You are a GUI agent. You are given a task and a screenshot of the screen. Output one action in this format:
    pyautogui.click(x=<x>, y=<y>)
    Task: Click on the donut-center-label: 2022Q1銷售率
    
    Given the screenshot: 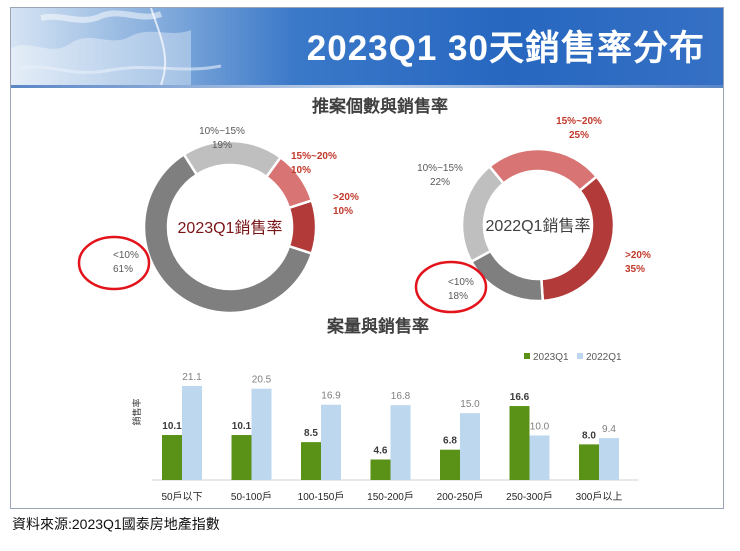 What is the action you would take?
    pyautogui.click(x=538, y=226)
    